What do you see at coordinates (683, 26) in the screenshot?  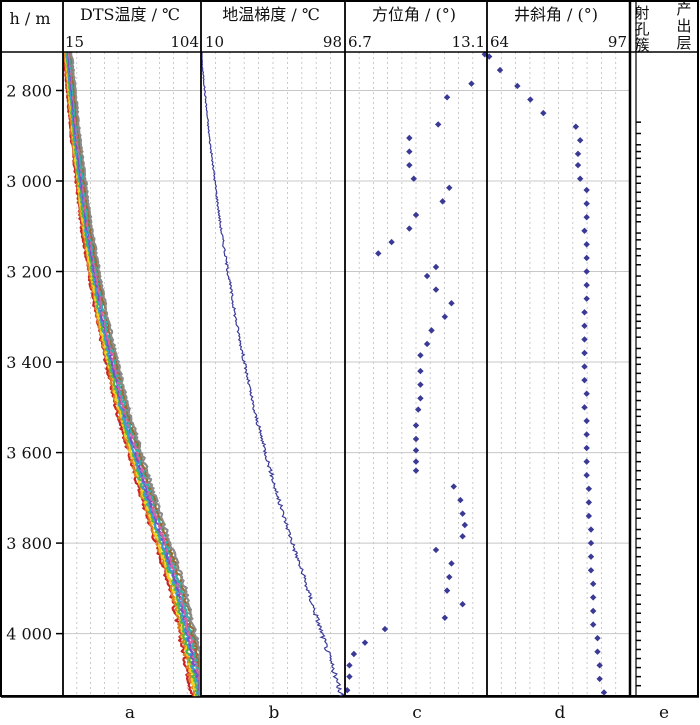 I see `track-e-title-char-5: 出` at bounding box center [683, 26].